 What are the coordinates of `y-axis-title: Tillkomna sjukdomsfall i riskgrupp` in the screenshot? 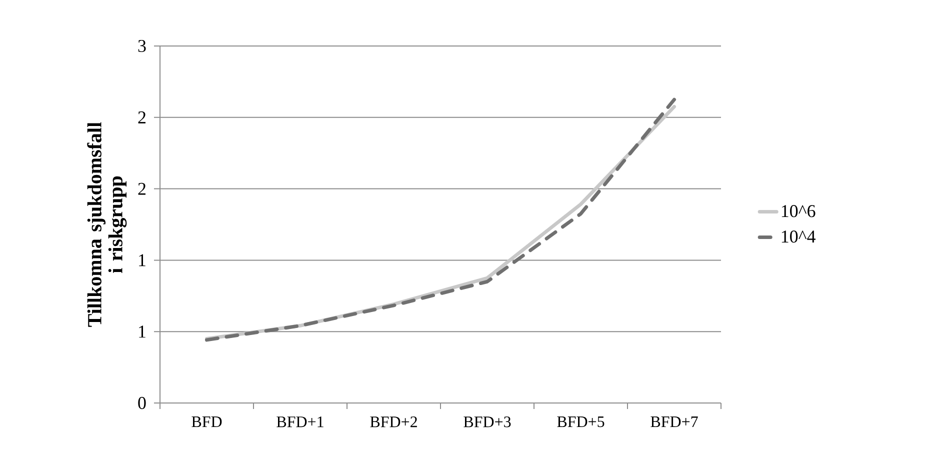 It's located at (107, 224).